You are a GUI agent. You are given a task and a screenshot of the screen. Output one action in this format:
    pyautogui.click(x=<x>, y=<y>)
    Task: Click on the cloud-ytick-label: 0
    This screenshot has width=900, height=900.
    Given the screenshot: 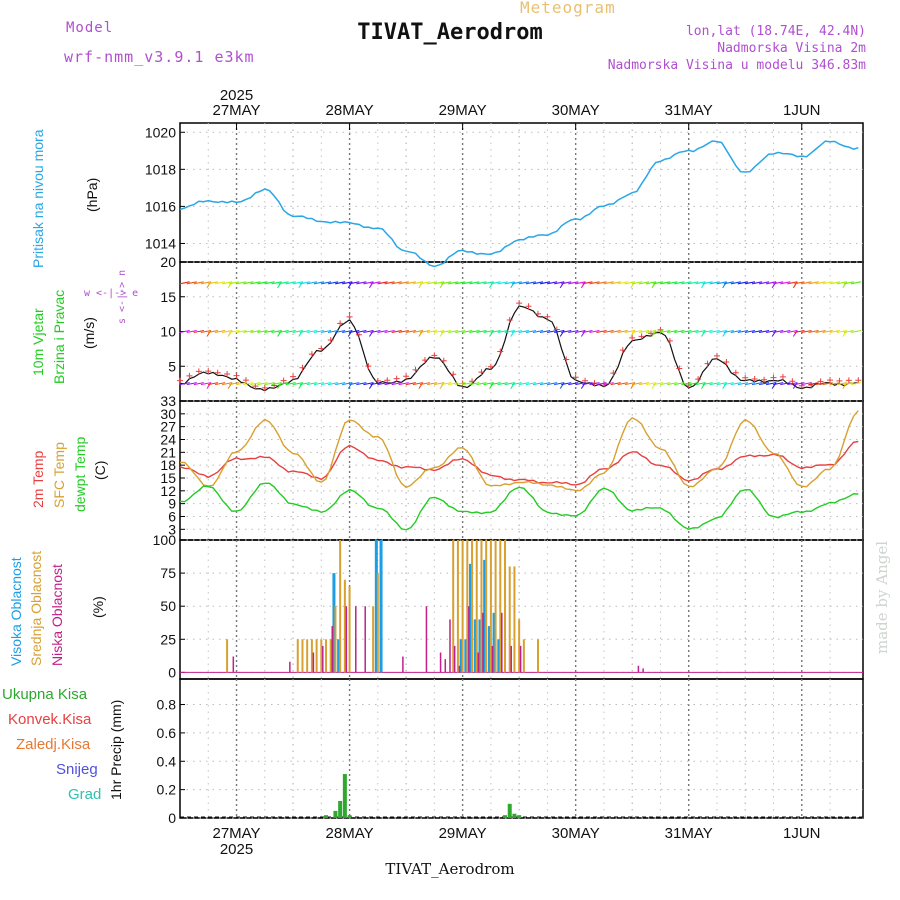 What is the action you would take?
    pyautogui.click(x=172, y=672)
    